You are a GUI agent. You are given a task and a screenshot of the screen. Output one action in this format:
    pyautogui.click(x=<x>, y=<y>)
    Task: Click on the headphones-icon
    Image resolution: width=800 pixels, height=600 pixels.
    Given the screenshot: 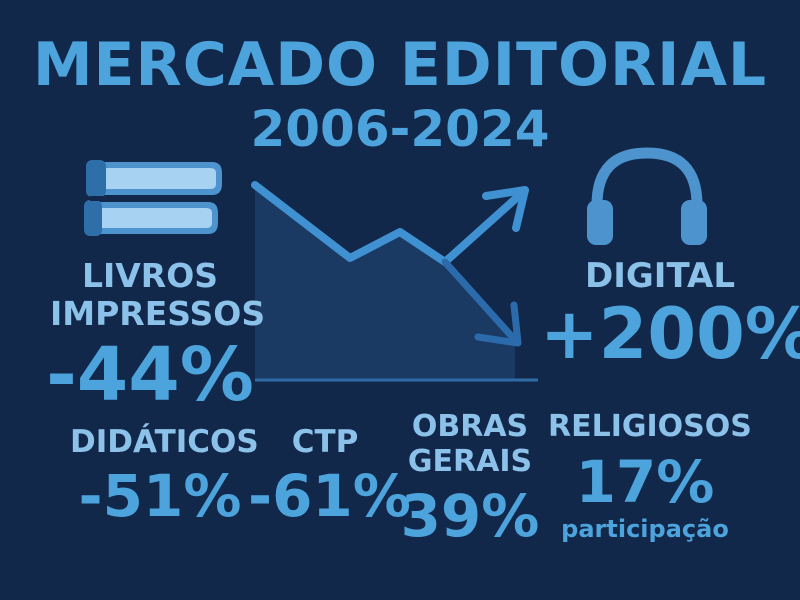 What is the action you would take?
    pyautogui.click(x=647, y=196)
    